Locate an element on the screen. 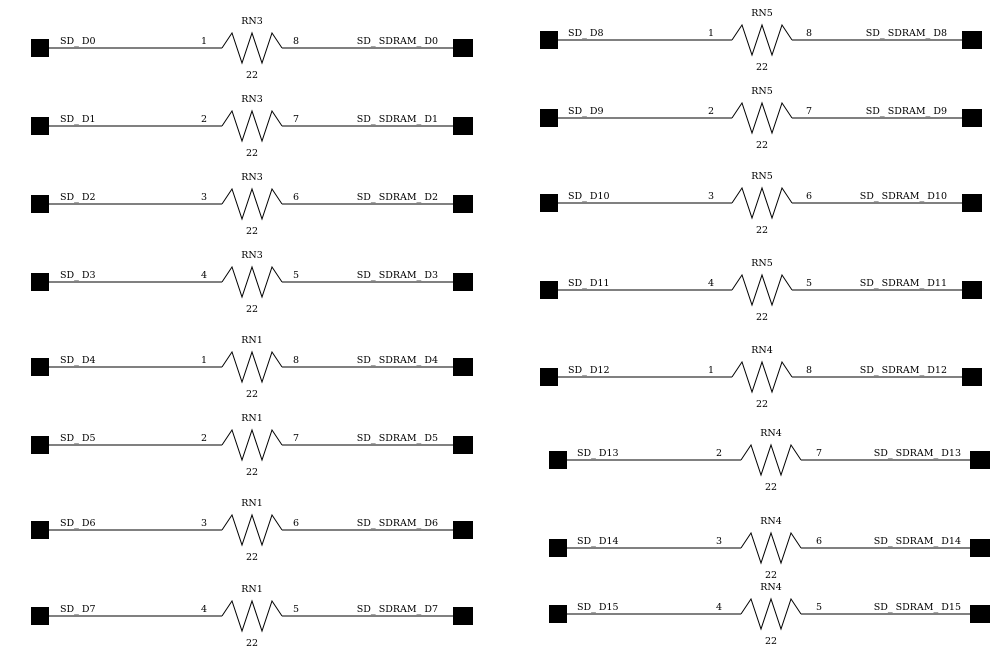 This screenshot has height=656, width=996. net-label-output: SD_ SDRAM_ D8 is located at coordinates (906, 33).